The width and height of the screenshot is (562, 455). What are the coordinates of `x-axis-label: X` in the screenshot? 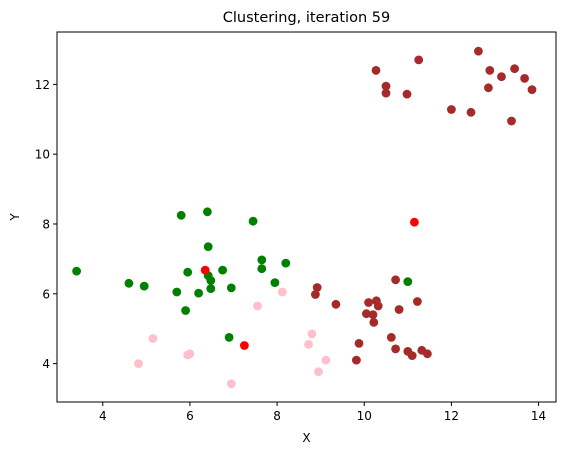 It's located at (306, 438).